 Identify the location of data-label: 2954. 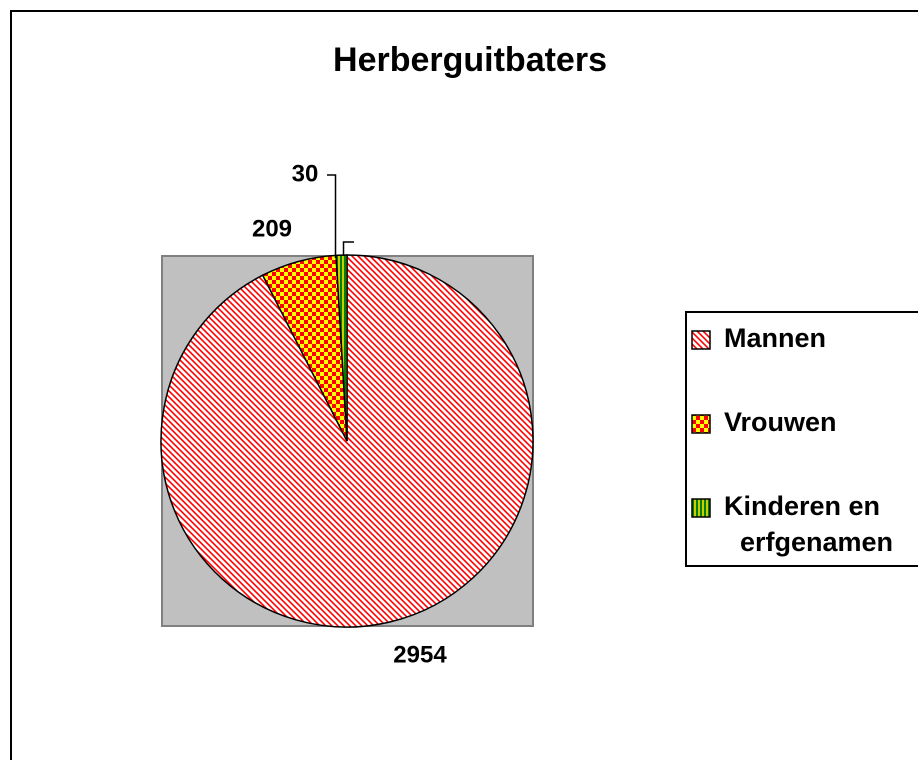
(420, 654).